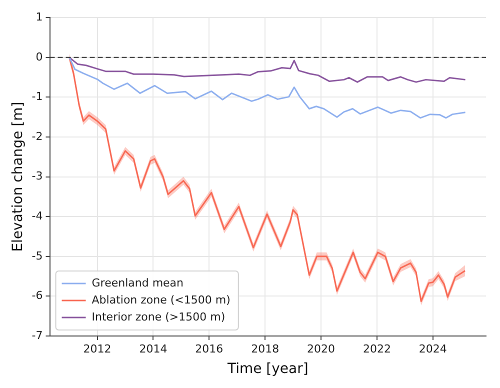  What do you see at coordinates (97, 349) in the screenshot?
I see `x-tick-label: 2012` at bounding box center [97, 349].